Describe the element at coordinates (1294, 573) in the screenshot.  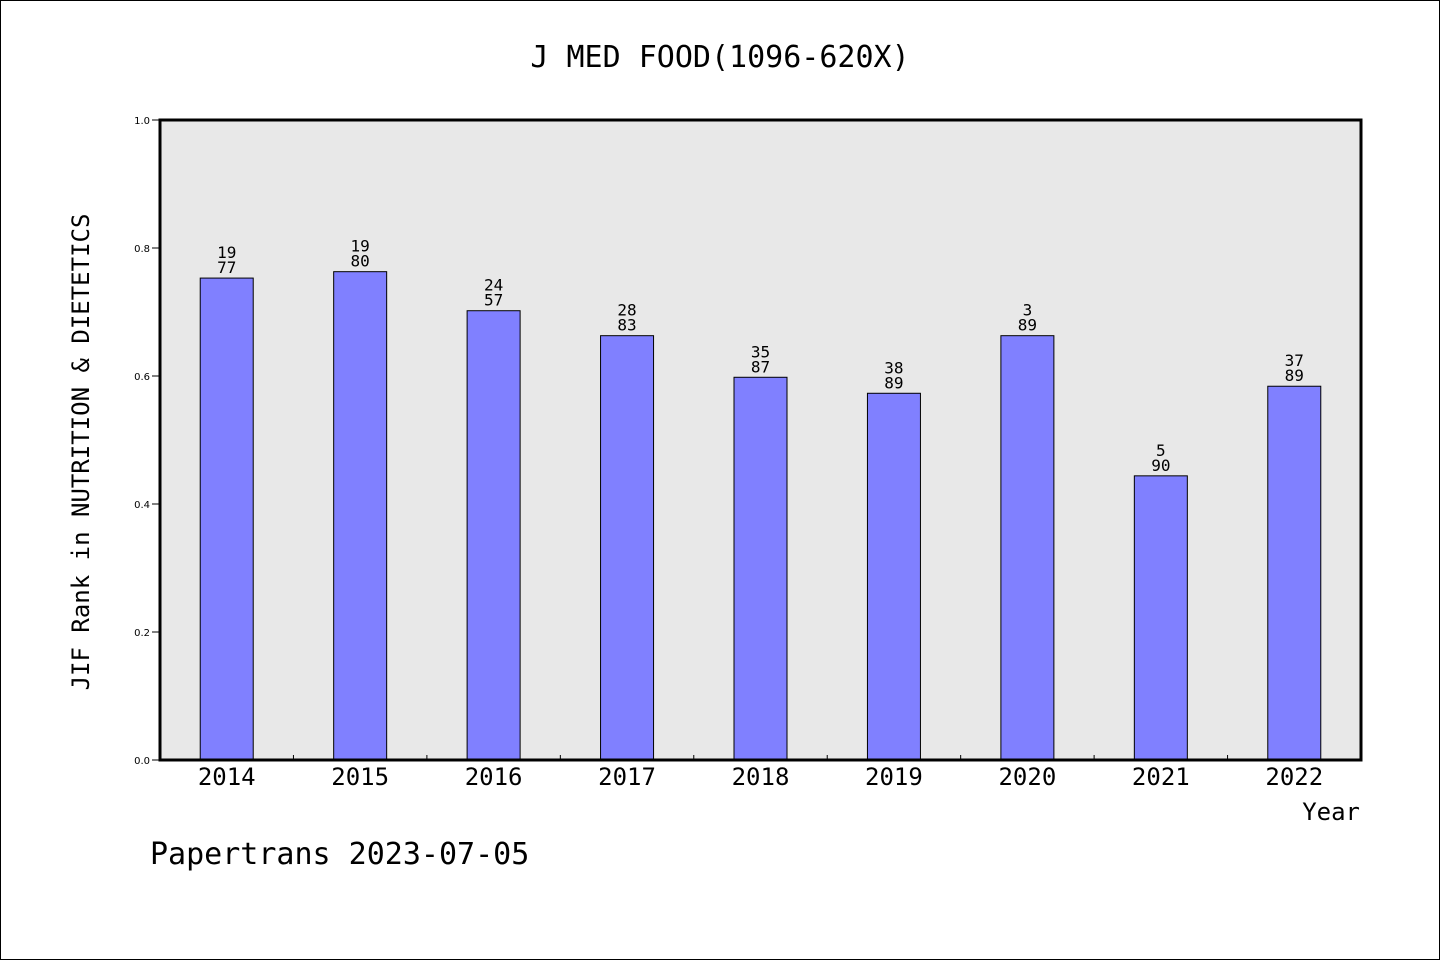
I see `bar-2022` at that location.